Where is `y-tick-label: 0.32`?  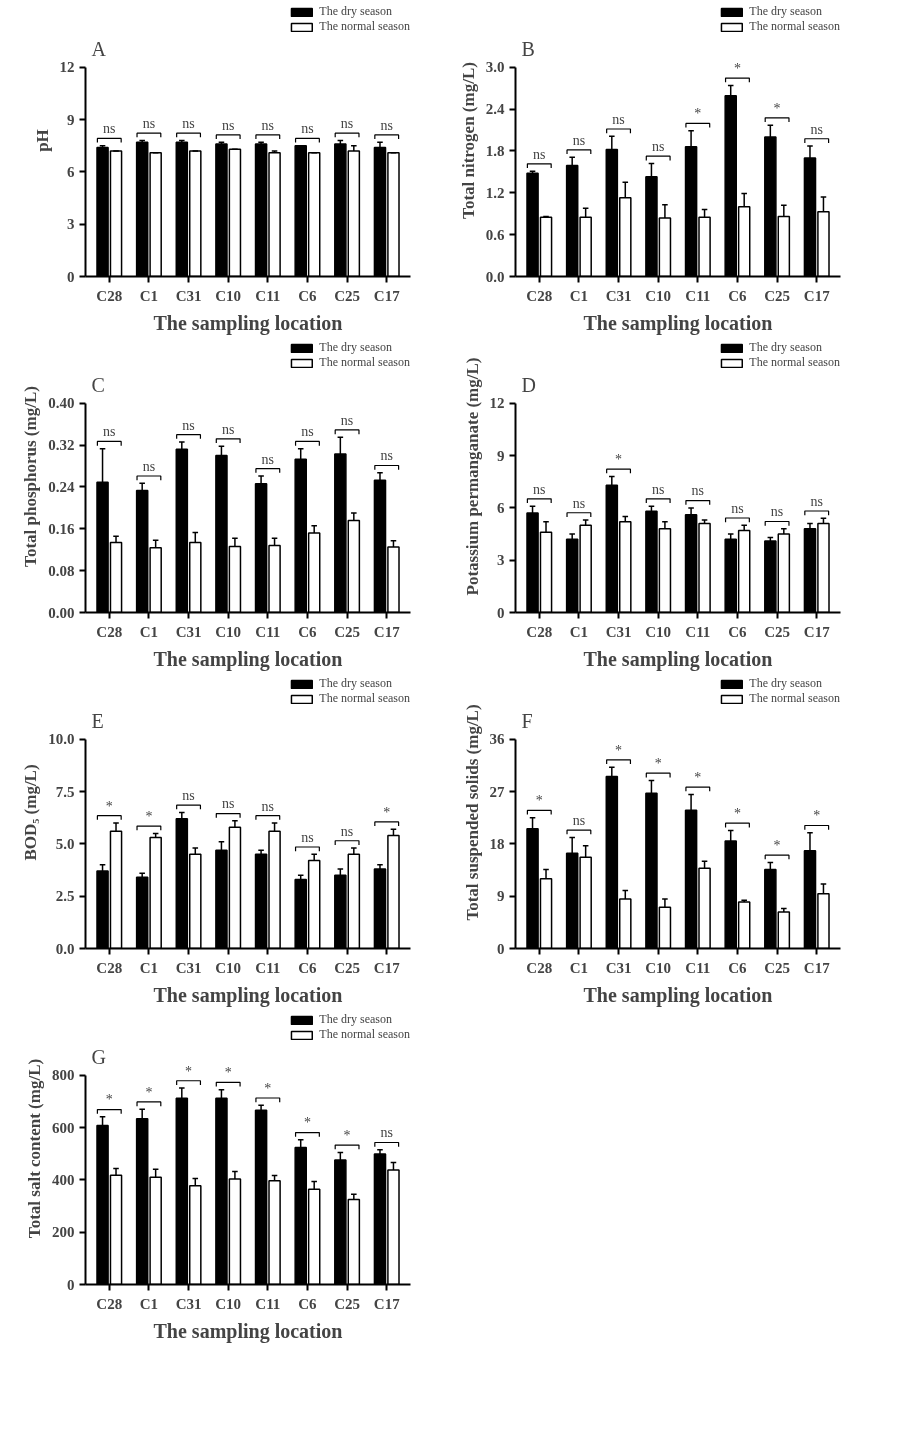
y-tick-label: 0.32 is located at coordinates (61, 445).